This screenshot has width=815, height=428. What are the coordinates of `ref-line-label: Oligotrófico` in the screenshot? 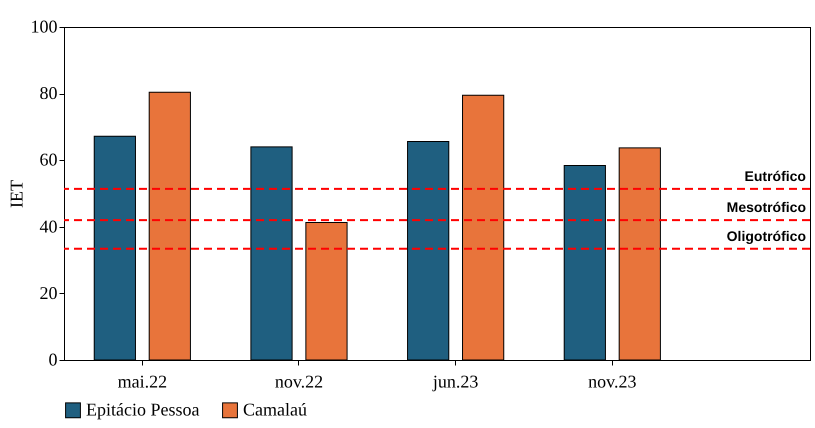 It's located at (766, 236).